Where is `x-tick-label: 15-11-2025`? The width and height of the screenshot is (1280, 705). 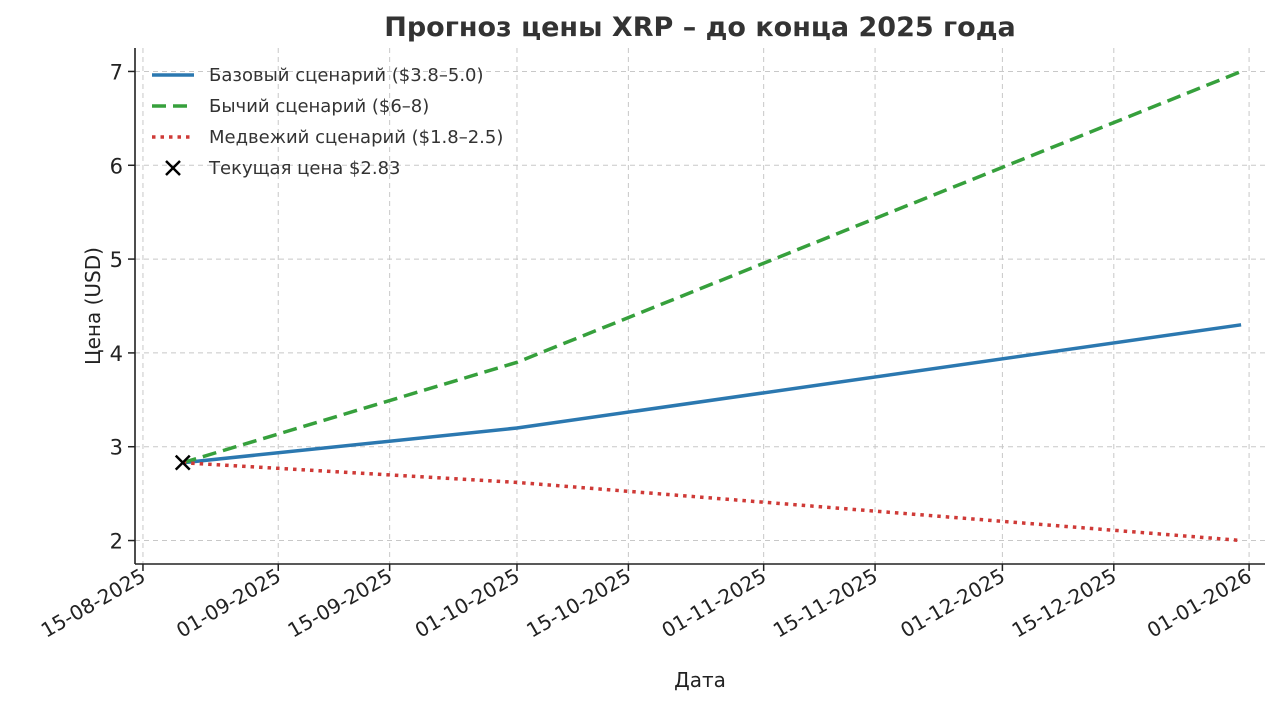 x-tick-label: 15-11-2025 is located at coordinates (825, 603).